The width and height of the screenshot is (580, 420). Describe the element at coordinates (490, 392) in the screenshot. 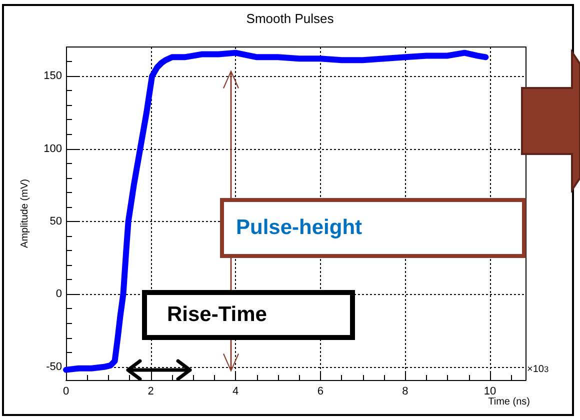

I see `x-tick-label: 10` at that location.